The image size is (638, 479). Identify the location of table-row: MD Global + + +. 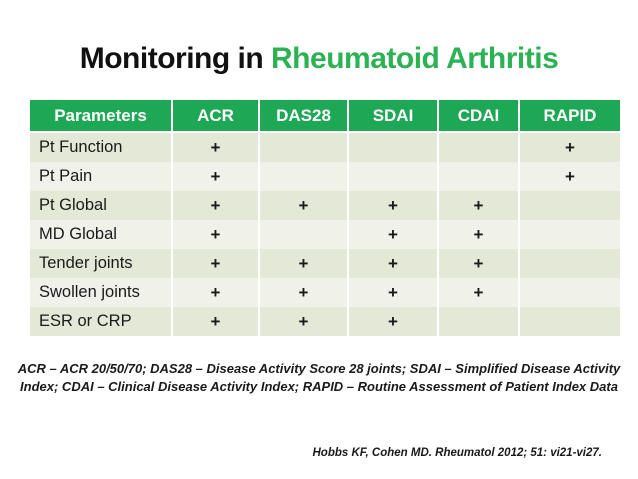
(326, 234).